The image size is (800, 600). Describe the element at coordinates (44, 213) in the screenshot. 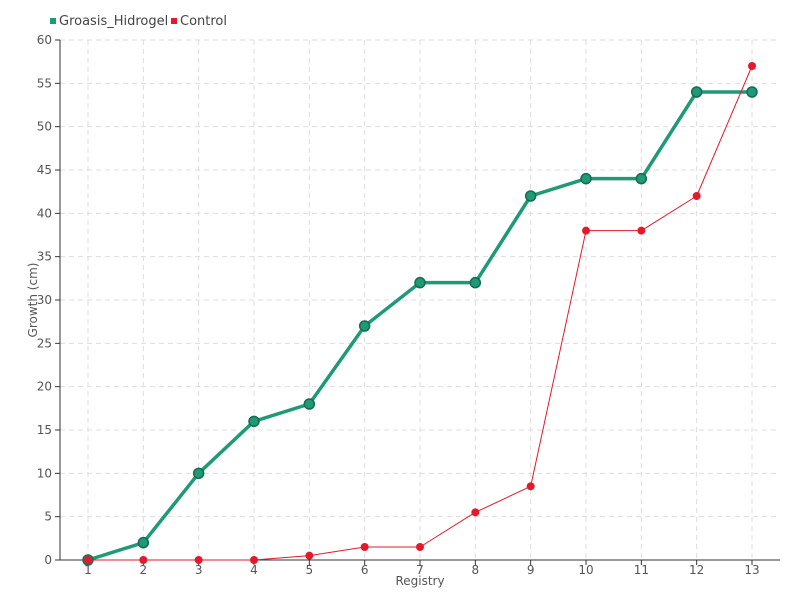

I see `y-tick-label: 40` at that location.